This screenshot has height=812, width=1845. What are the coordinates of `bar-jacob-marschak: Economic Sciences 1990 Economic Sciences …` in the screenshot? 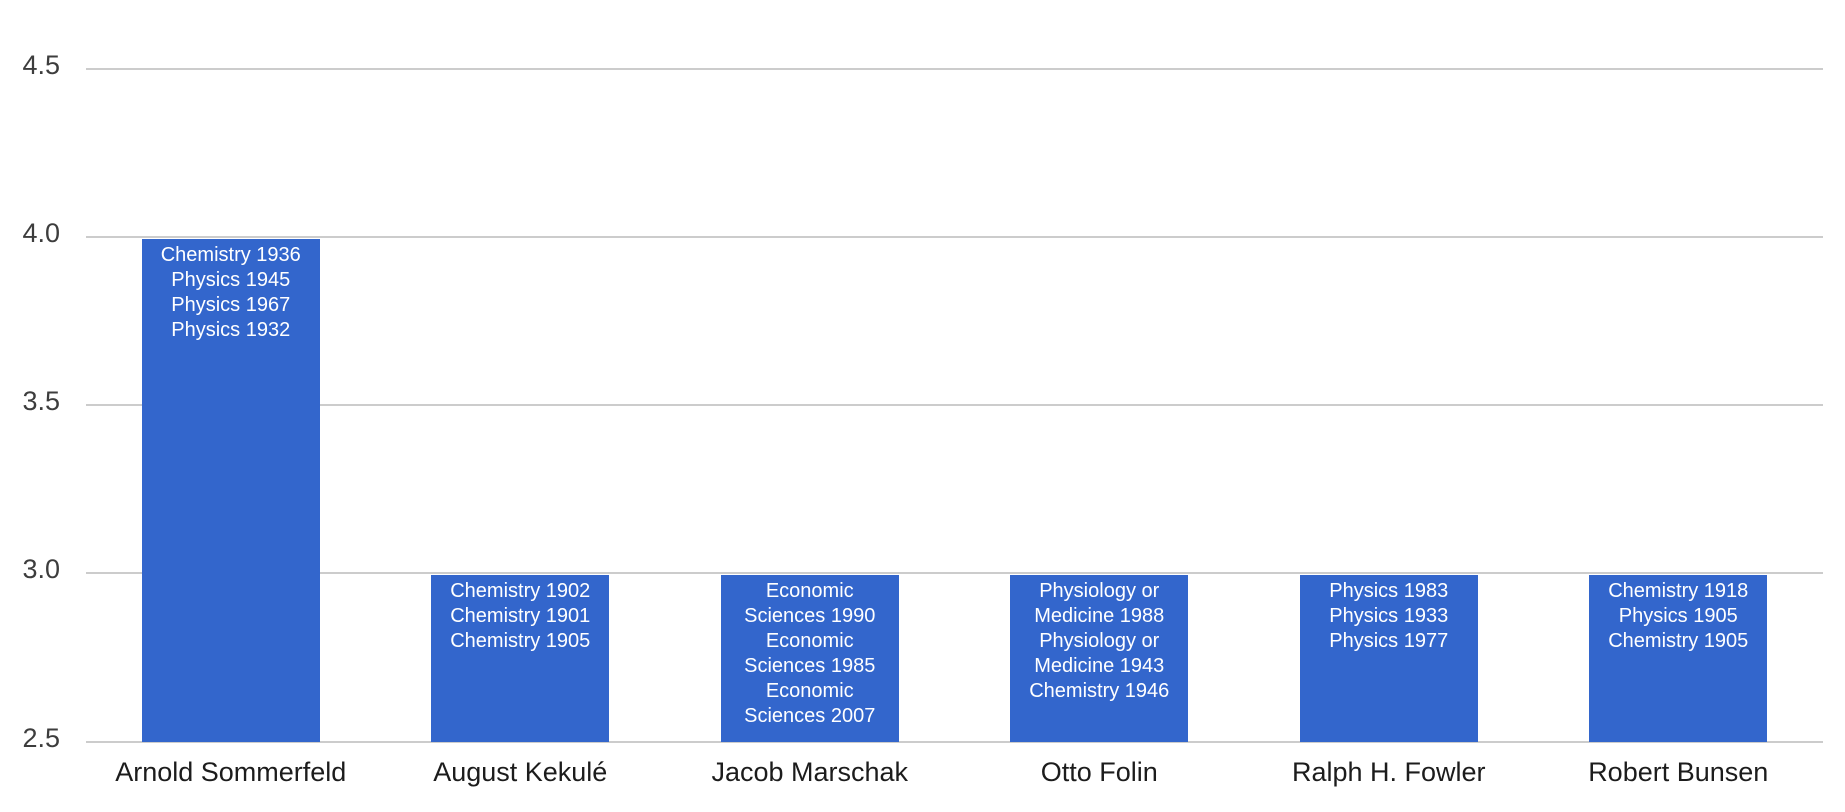 It's located at (809, 658).